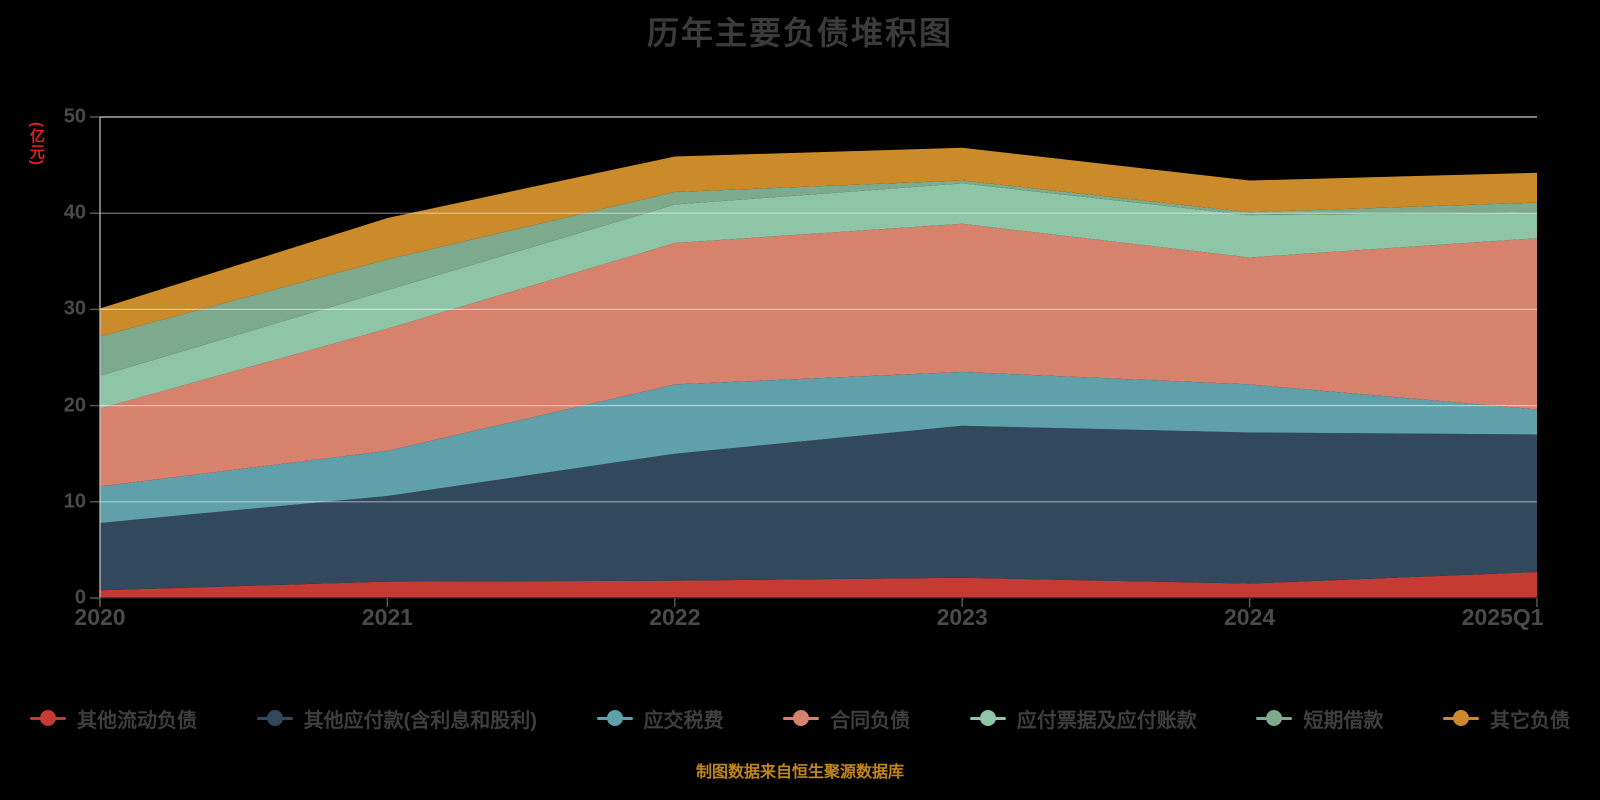 The height and width of the screenshot is (800, 1600). What do you see at coordinates (799, 772) in the screenshot?
I see `data-source-note: 制图数据来自恒生聚源数据库` at bounding box center [799, 772].